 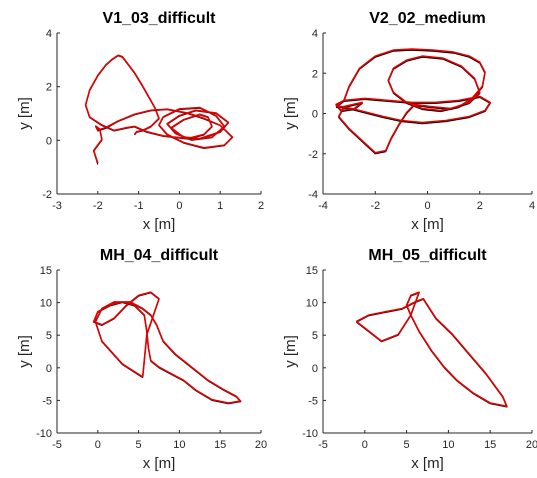 What do you see at coordinates (139, 206) in the screenshot?
I see `x-tick-label: -1` at bounding box center [139, 206].